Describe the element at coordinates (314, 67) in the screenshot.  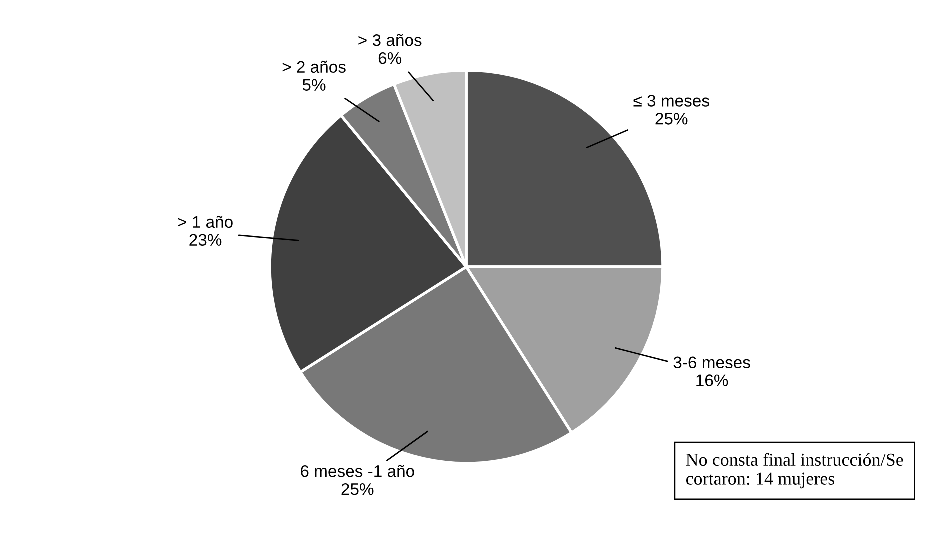
I see `slice-label: > 2 años` at that location.